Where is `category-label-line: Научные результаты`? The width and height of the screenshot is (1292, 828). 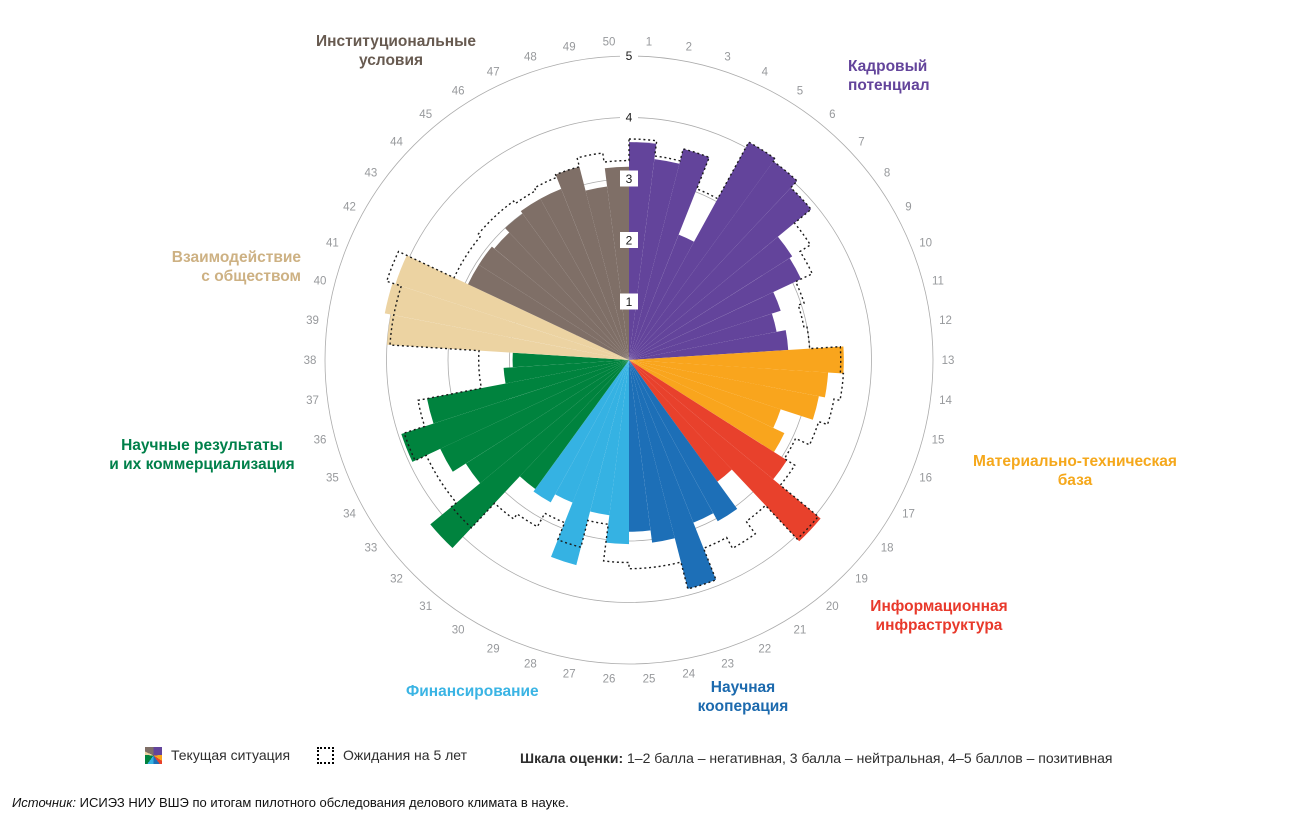
category-label-line: Научные результаты is located at coordinates (202, 445).